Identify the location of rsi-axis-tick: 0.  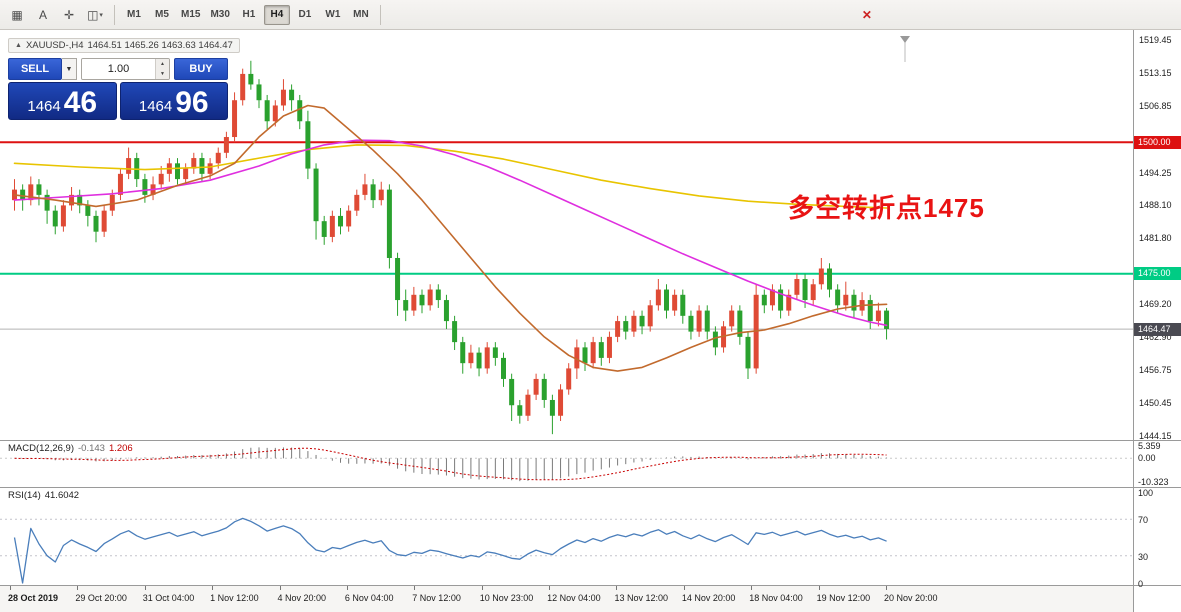
(1141, 584).